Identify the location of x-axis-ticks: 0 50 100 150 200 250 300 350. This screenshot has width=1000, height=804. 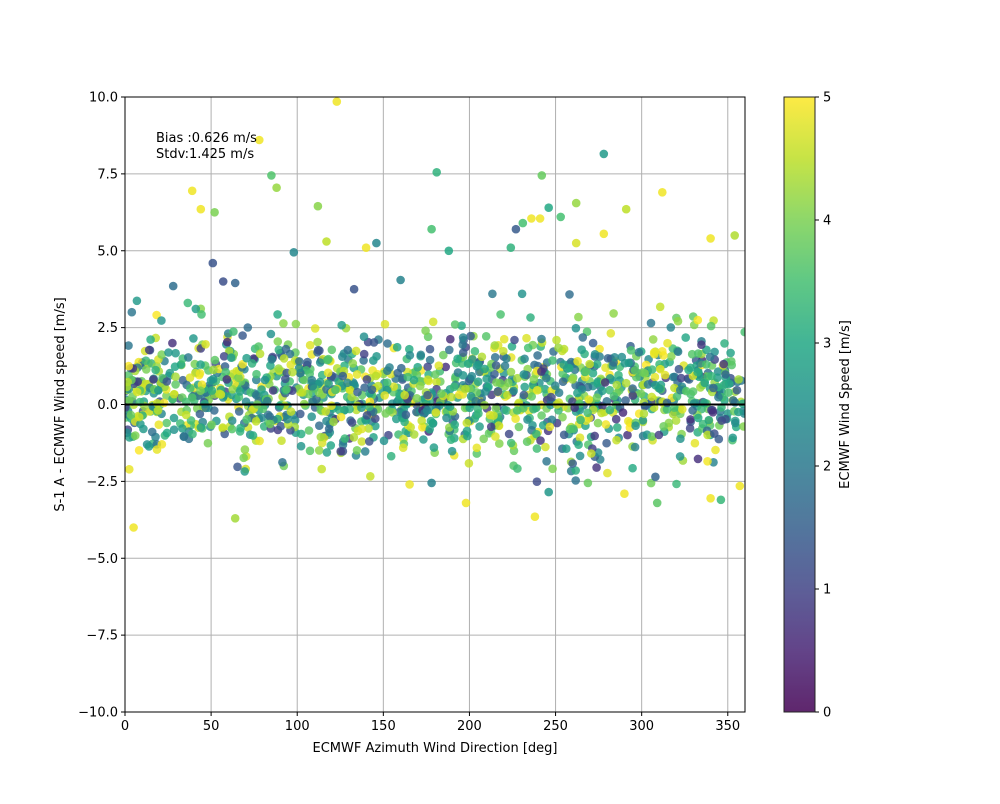
(430, 723).